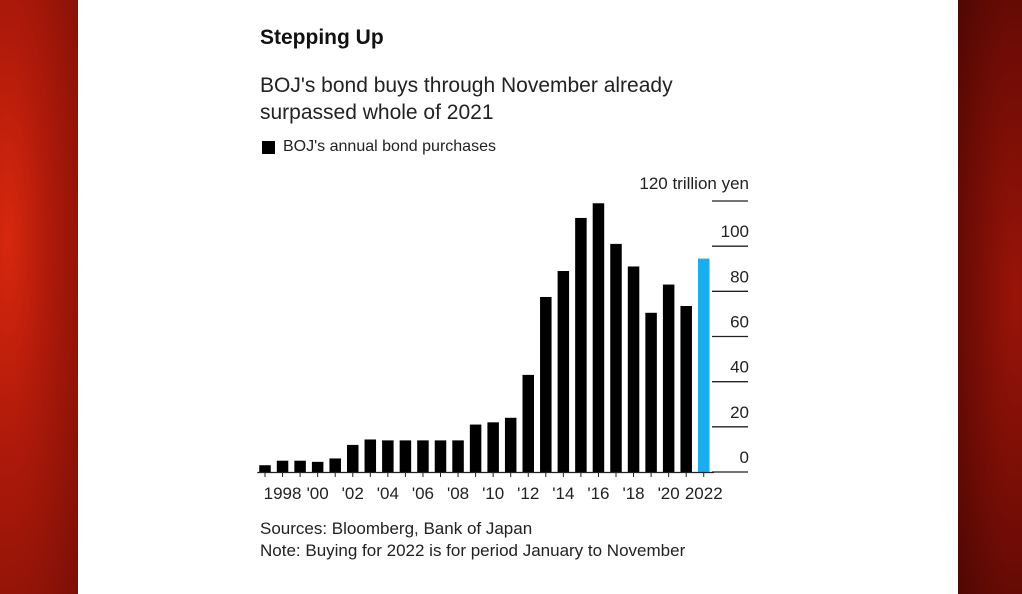  What do you see at coordinates (528, 423) in the screenshot?
I see `bar-2012` at bounding box center [528, 423].